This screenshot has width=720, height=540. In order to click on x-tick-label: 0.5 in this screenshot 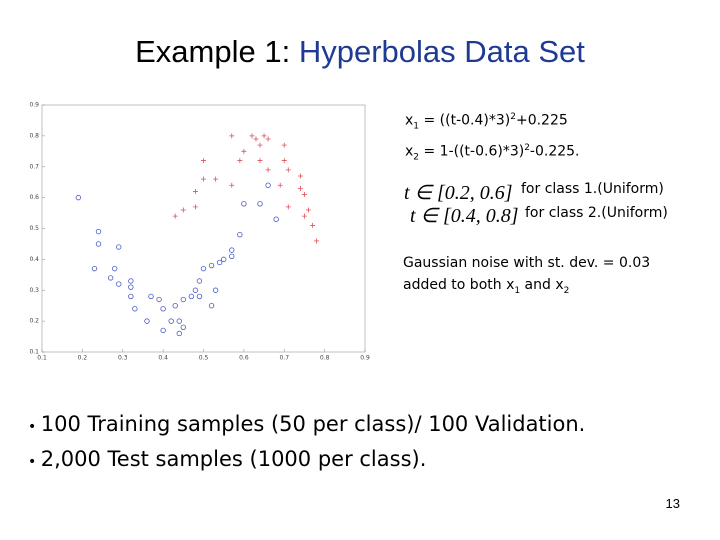, I will do `click(204, 358)`.